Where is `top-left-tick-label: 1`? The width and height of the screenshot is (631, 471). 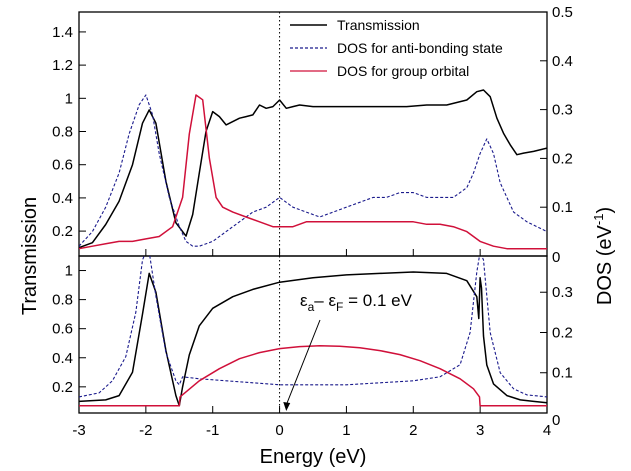
top-left-tick-label: 1 is located at coordinates (69, 98).